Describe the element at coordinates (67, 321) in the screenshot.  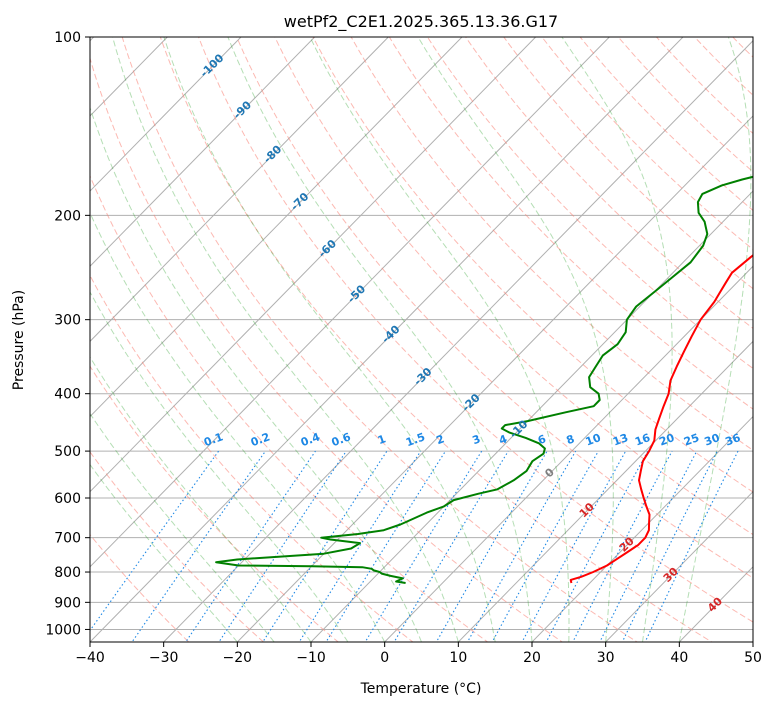
I see `y-tick-label: 300` at that location.